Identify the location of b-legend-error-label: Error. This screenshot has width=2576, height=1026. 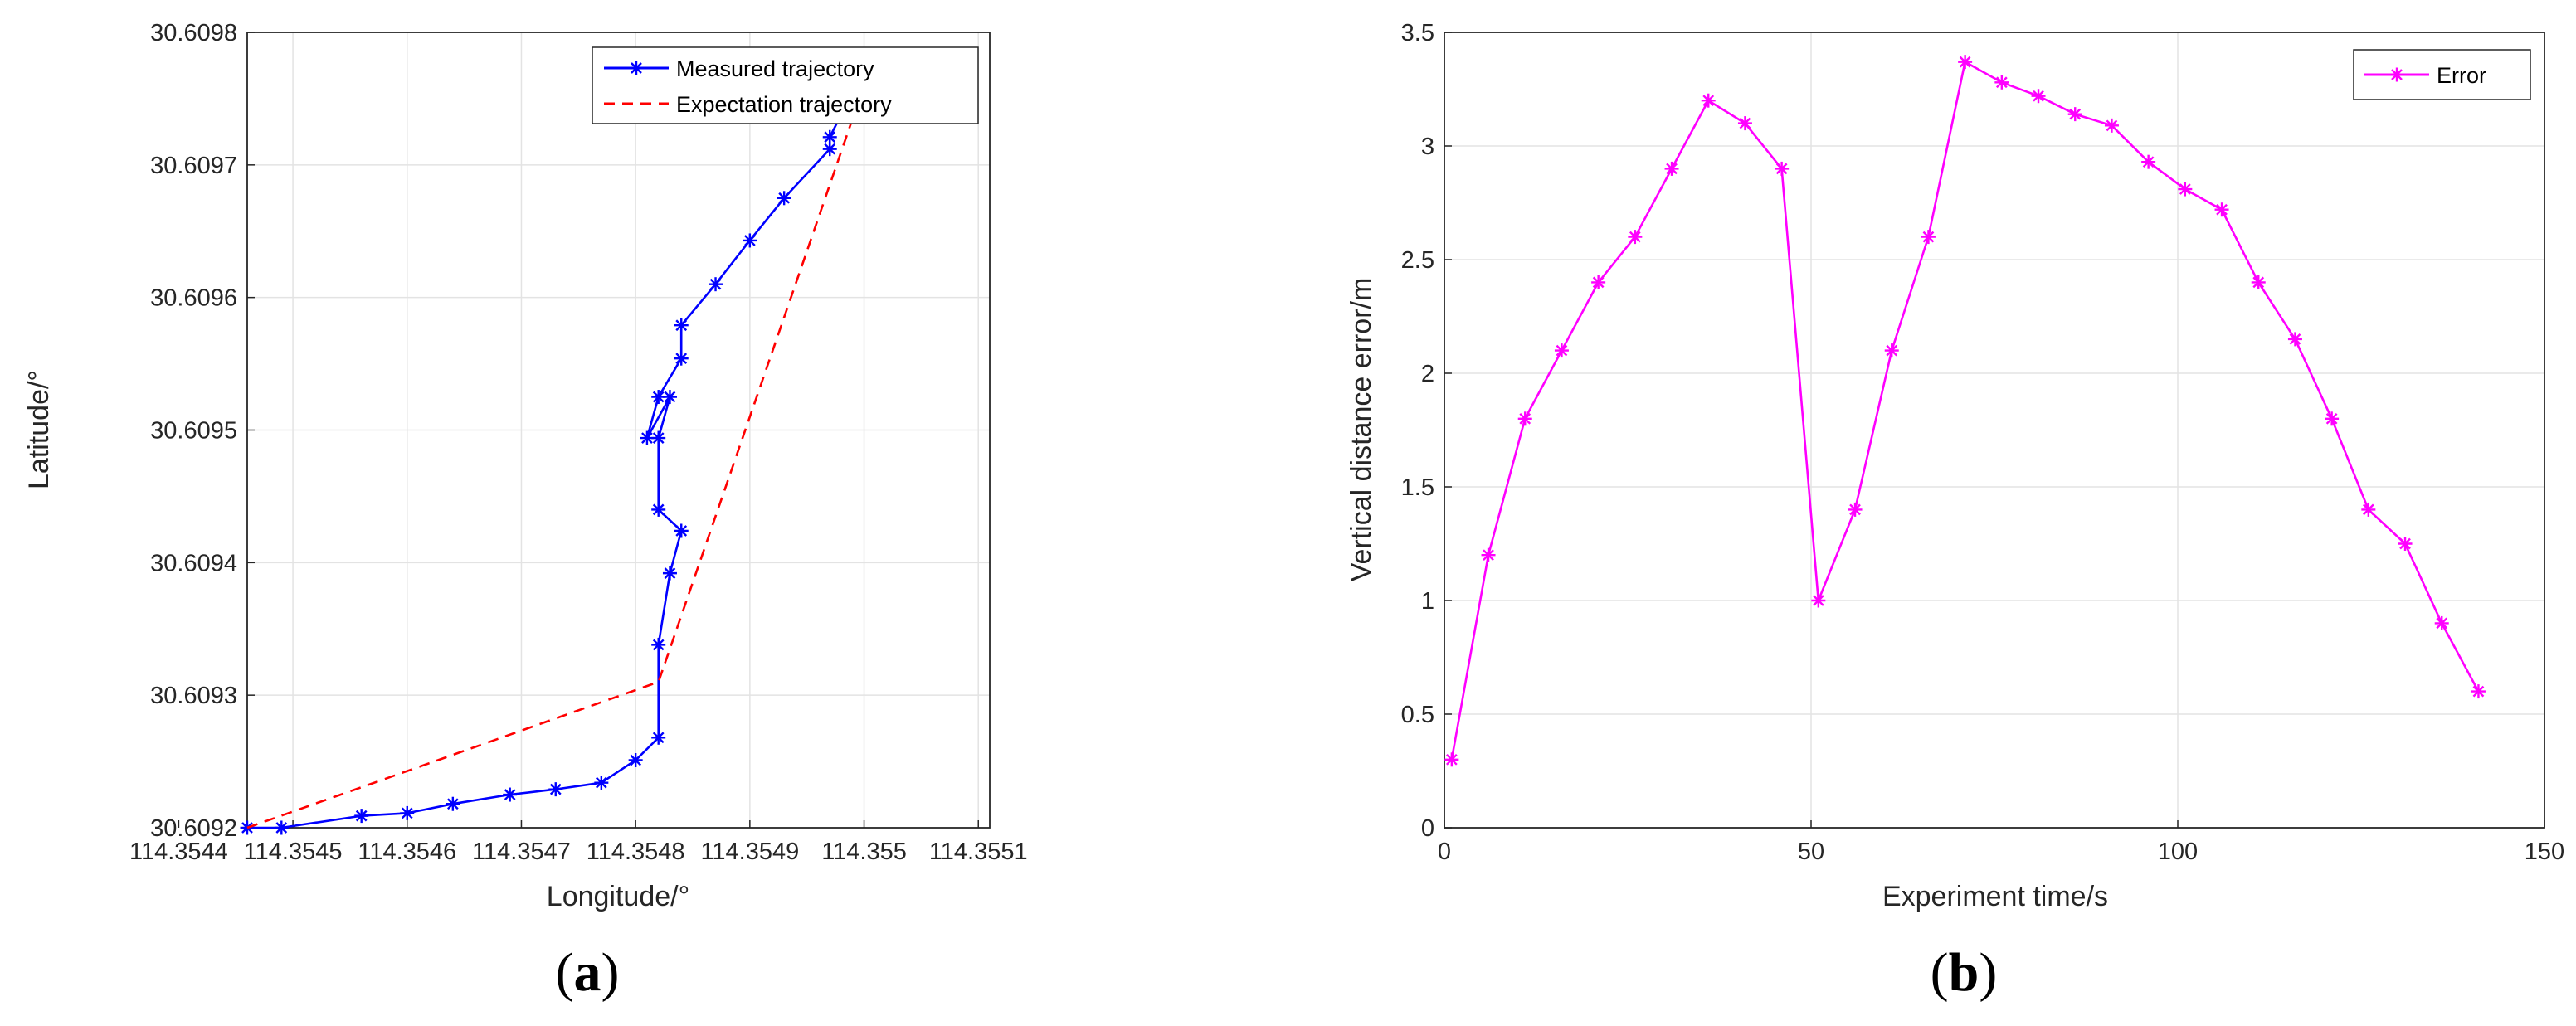
(2461, 75).